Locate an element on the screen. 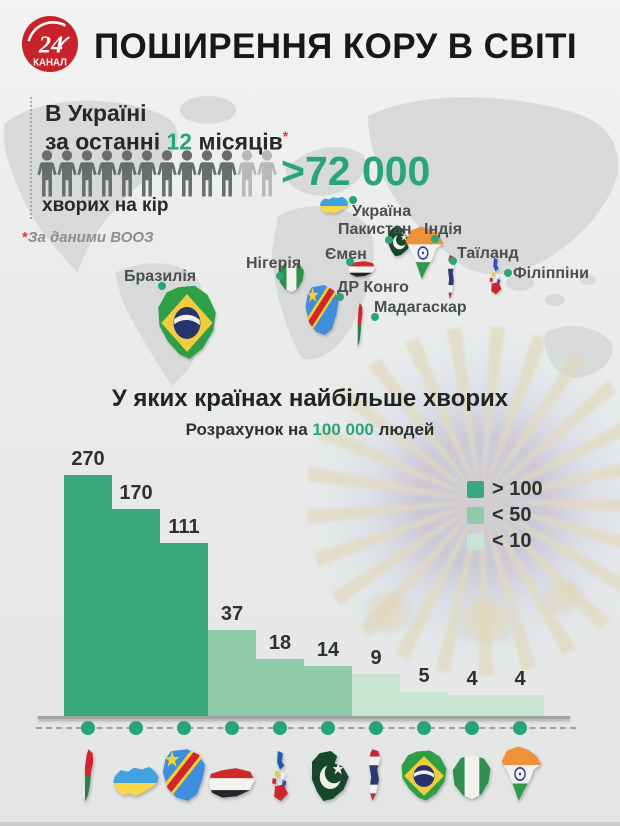 Image resolution: width=620 pixels, height=826 pixels. map-dot-india is located at coordinates (435, 239).